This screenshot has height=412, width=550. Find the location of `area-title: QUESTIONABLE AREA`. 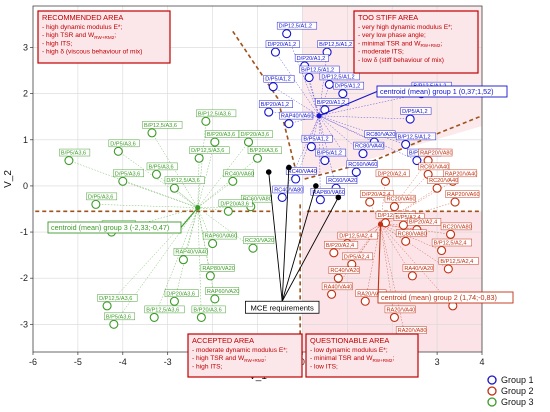

area-title: QUESTIONABLE AREA is located at coordinates (349, 340).